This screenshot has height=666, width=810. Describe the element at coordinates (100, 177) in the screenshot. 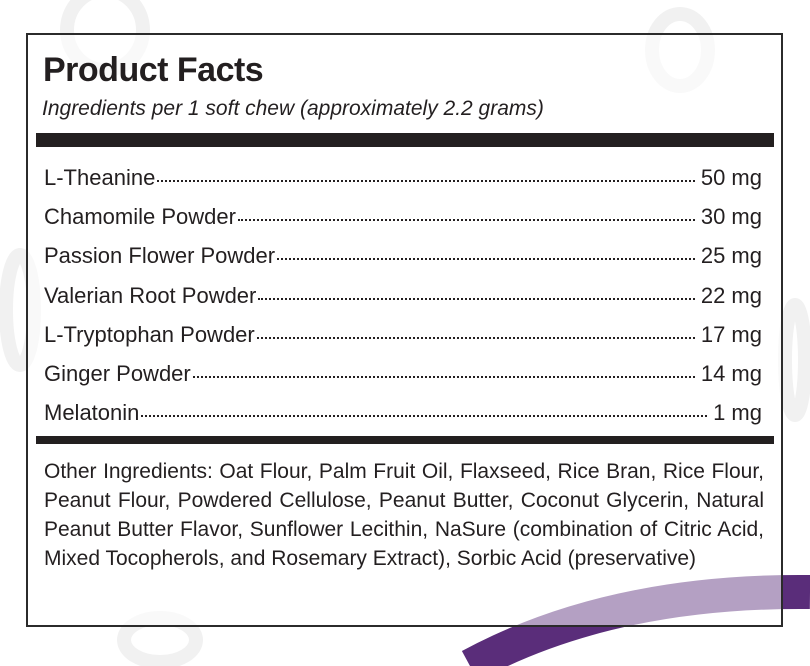

I see `ingredient-name: L-Theanine` at that location.